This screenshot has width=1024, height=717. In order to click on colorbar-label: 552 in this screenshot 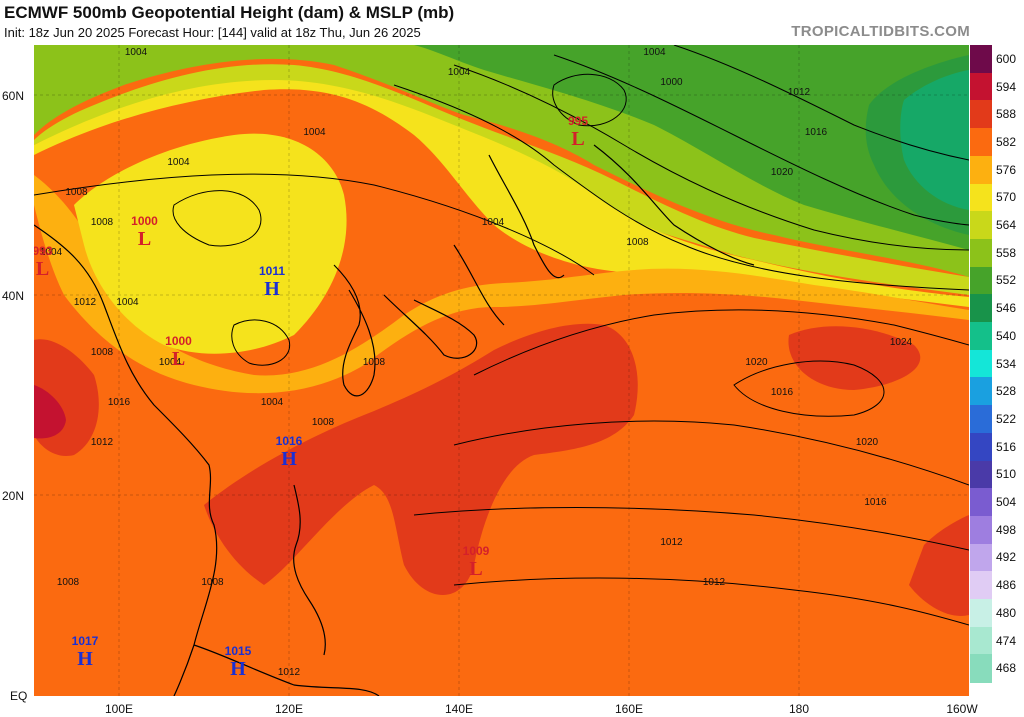, I will do `click(1006, 280)`.